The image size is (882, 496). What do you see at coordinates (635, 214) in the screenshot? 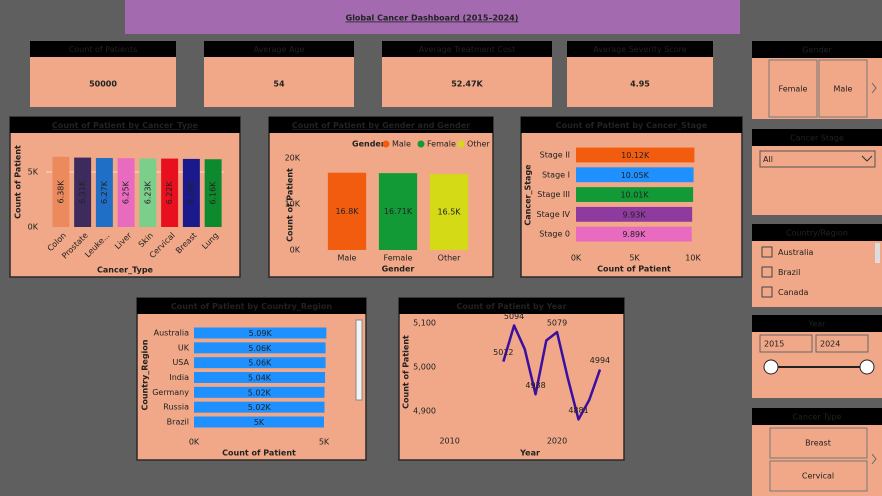
I see `value-label: 9.93K` at bounding box center [635, 214].